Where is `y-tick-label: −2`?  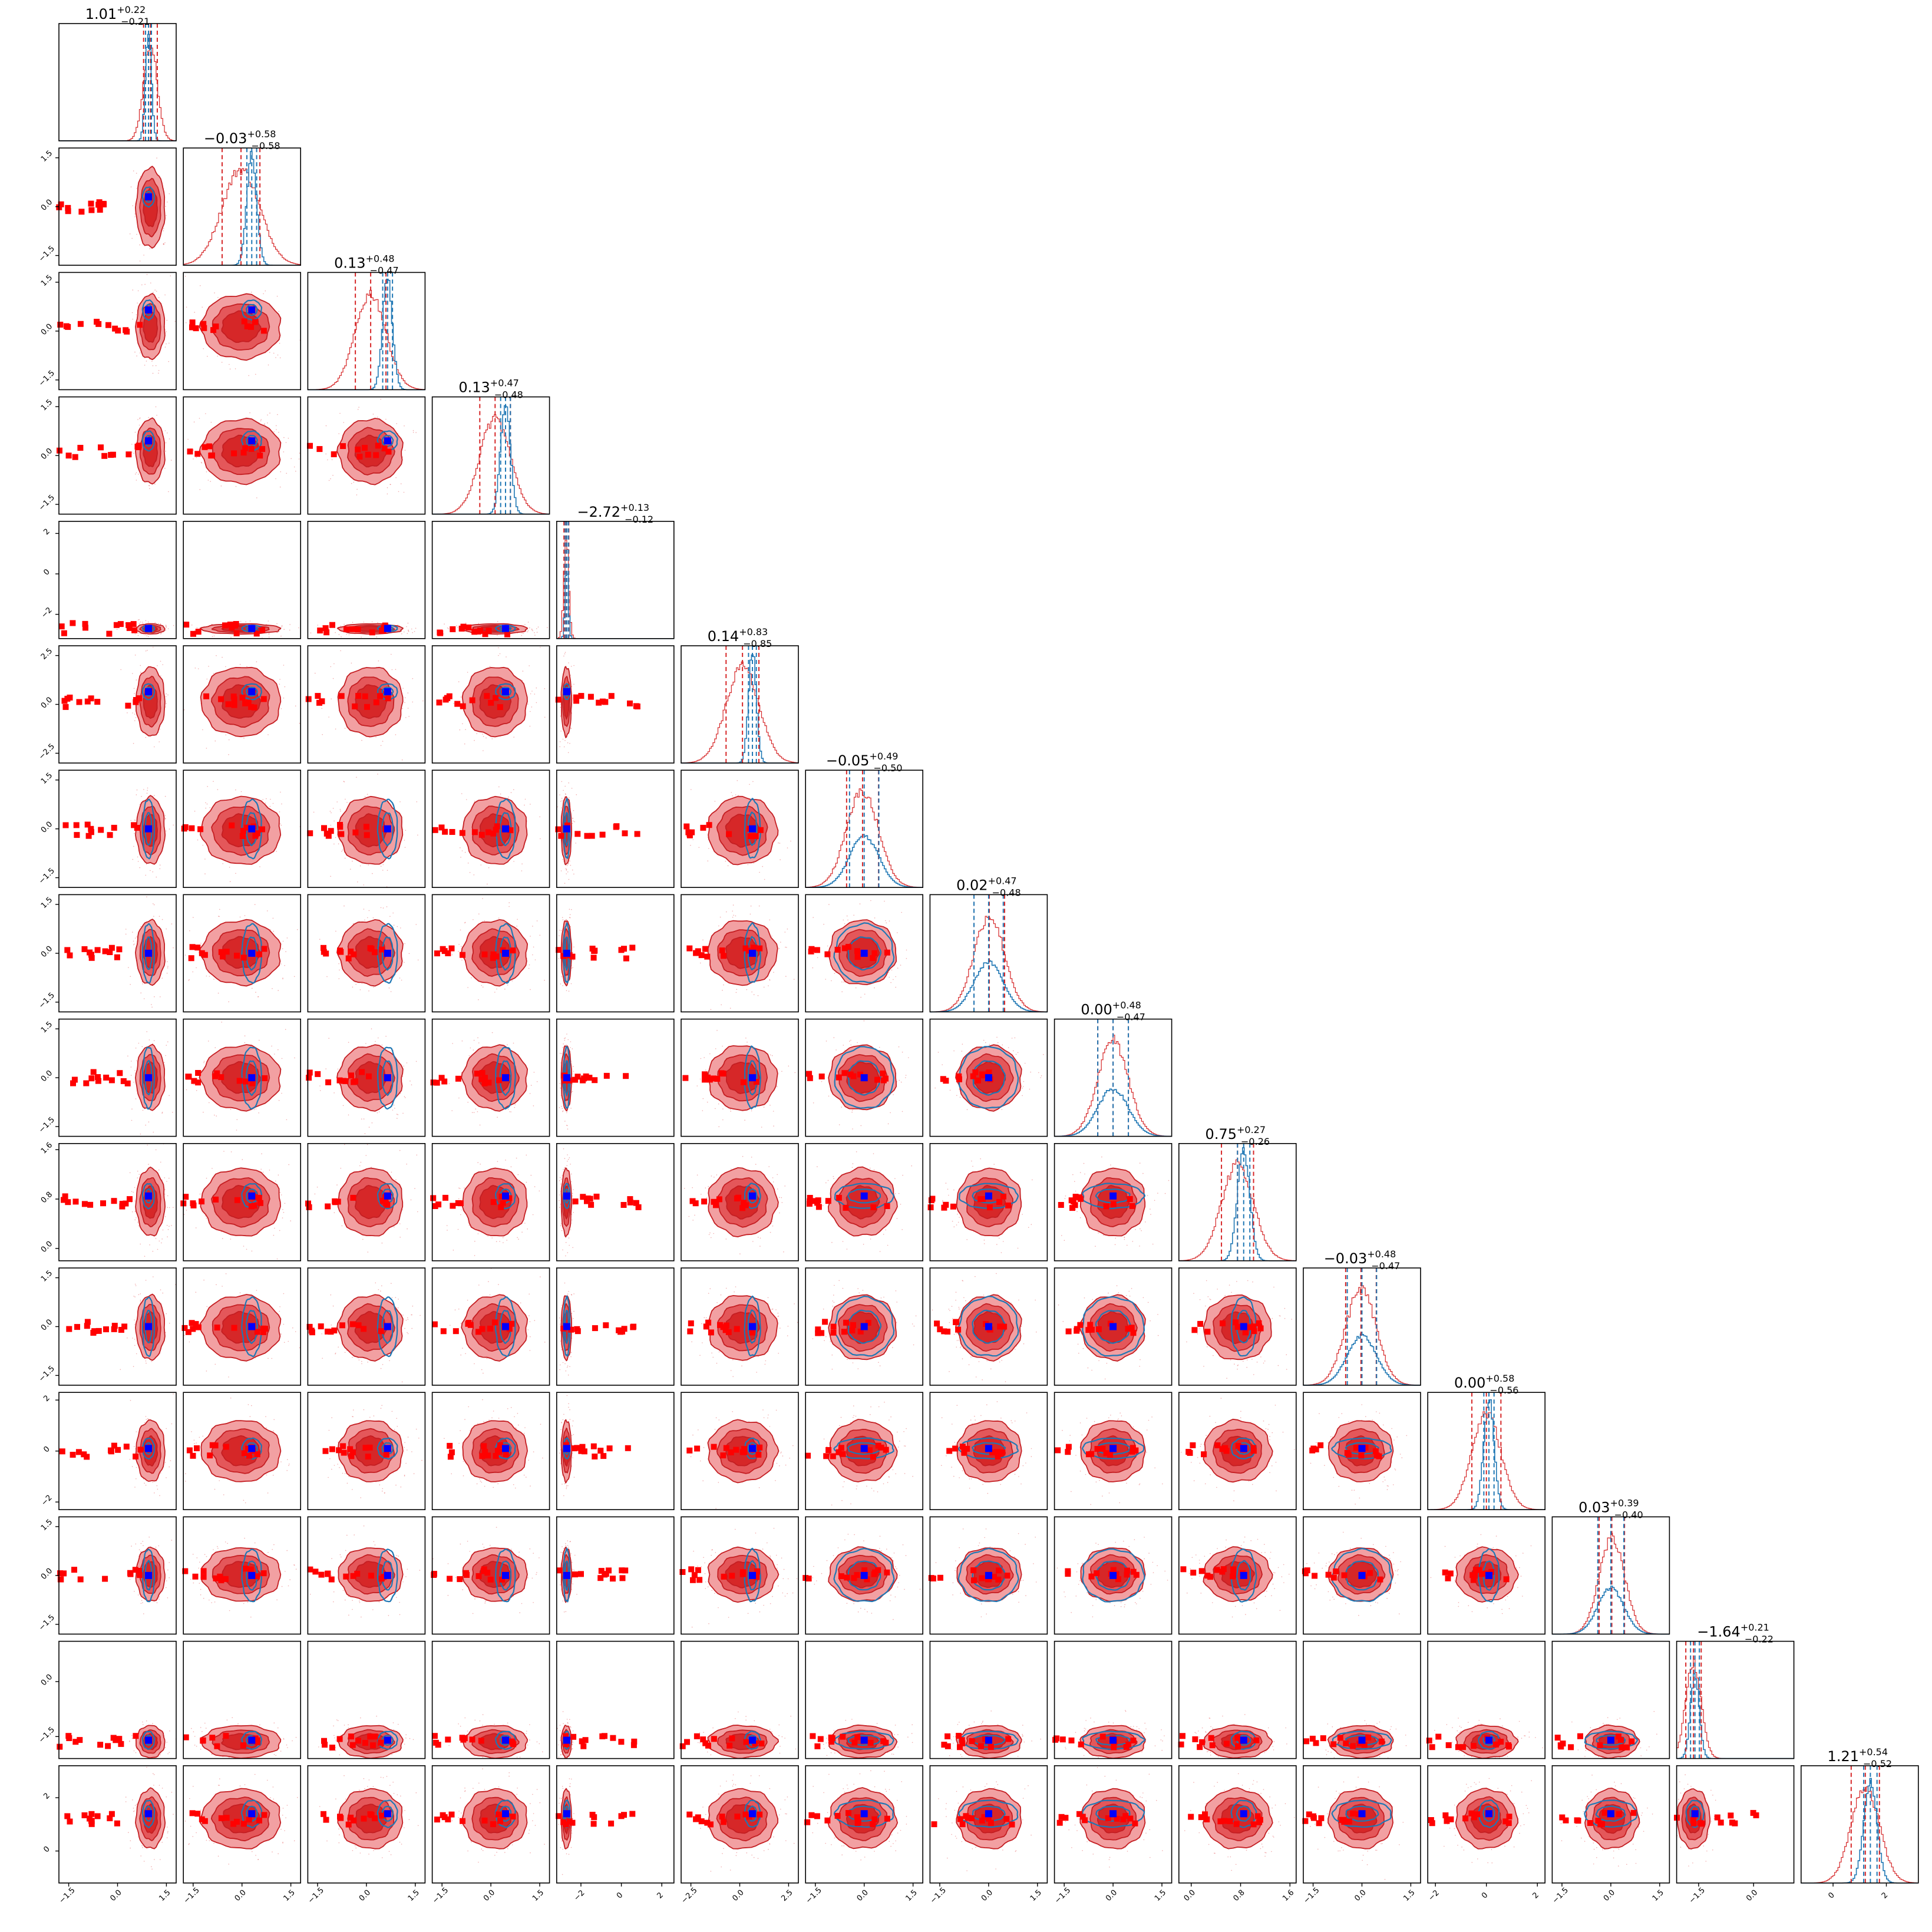
y-tick-label: −2 is located at coordinates (46, 613).